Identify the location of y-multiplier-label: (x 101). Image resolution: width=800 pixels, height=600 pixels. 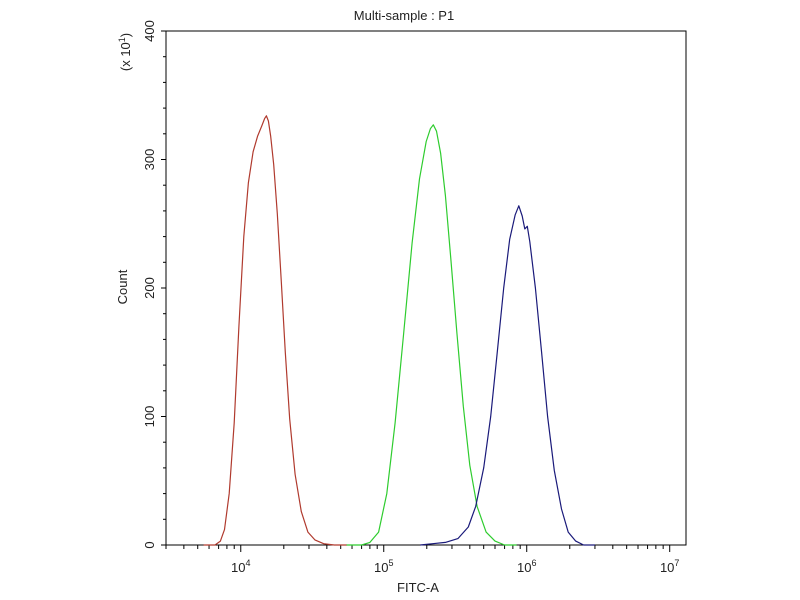
(125, 52).